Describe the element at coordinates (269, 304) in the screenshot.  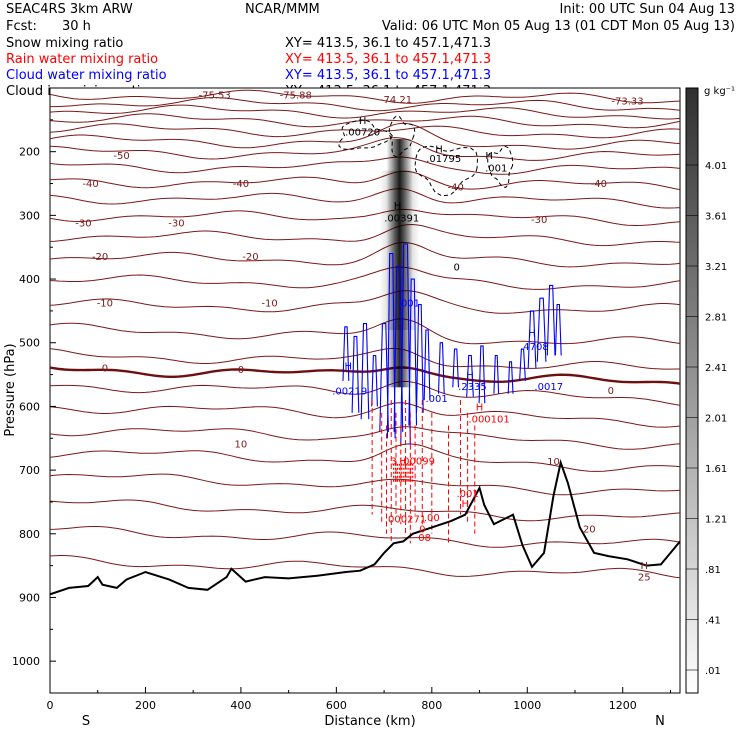
I see `isotherm-label: -10` at that location.